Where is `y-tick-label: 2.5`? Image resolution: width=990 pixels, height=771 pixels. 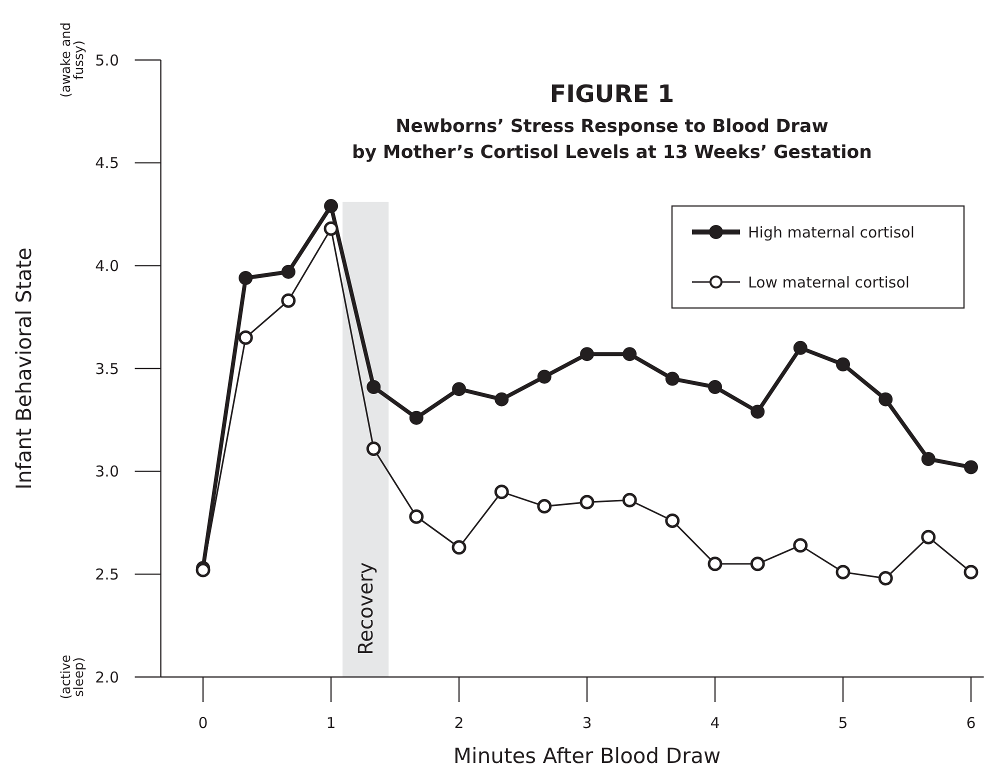
y-tick-label: 2.5 is located at coordinates (107, 574).